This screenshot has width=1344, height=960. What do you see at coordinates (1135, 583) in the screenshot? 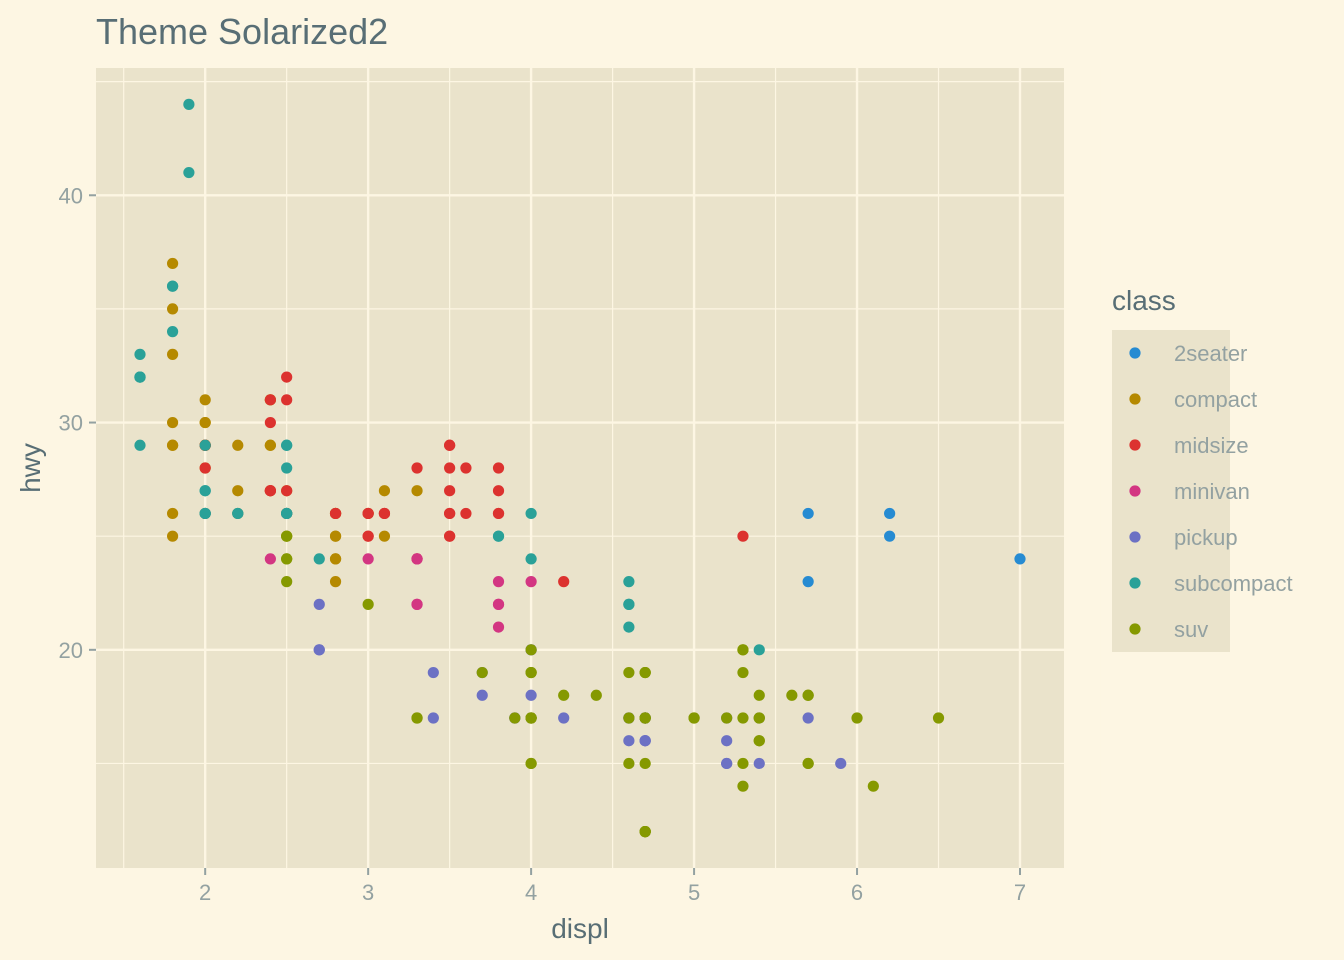
I see `legend-key-subcompact` at bounding box center [1135, 583].